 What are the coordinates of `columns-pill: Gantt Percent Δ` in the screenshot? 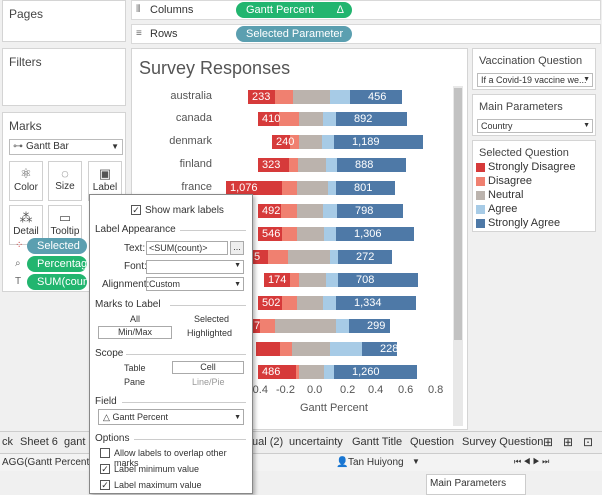 It's located at (294, 10).